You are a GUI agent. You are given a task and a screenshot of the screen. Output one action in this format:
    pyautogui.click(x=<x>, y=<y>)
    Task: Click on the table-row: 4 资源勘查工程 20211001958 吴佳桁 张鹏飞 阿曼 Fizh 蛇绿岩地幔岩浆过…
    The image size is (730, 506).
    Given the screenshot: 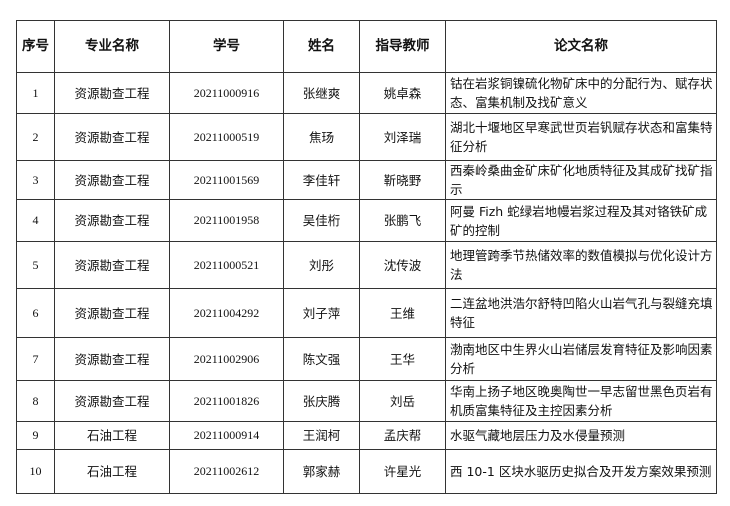 What is the action you would take?
    pyautogui.click(x=366, y=220)
    